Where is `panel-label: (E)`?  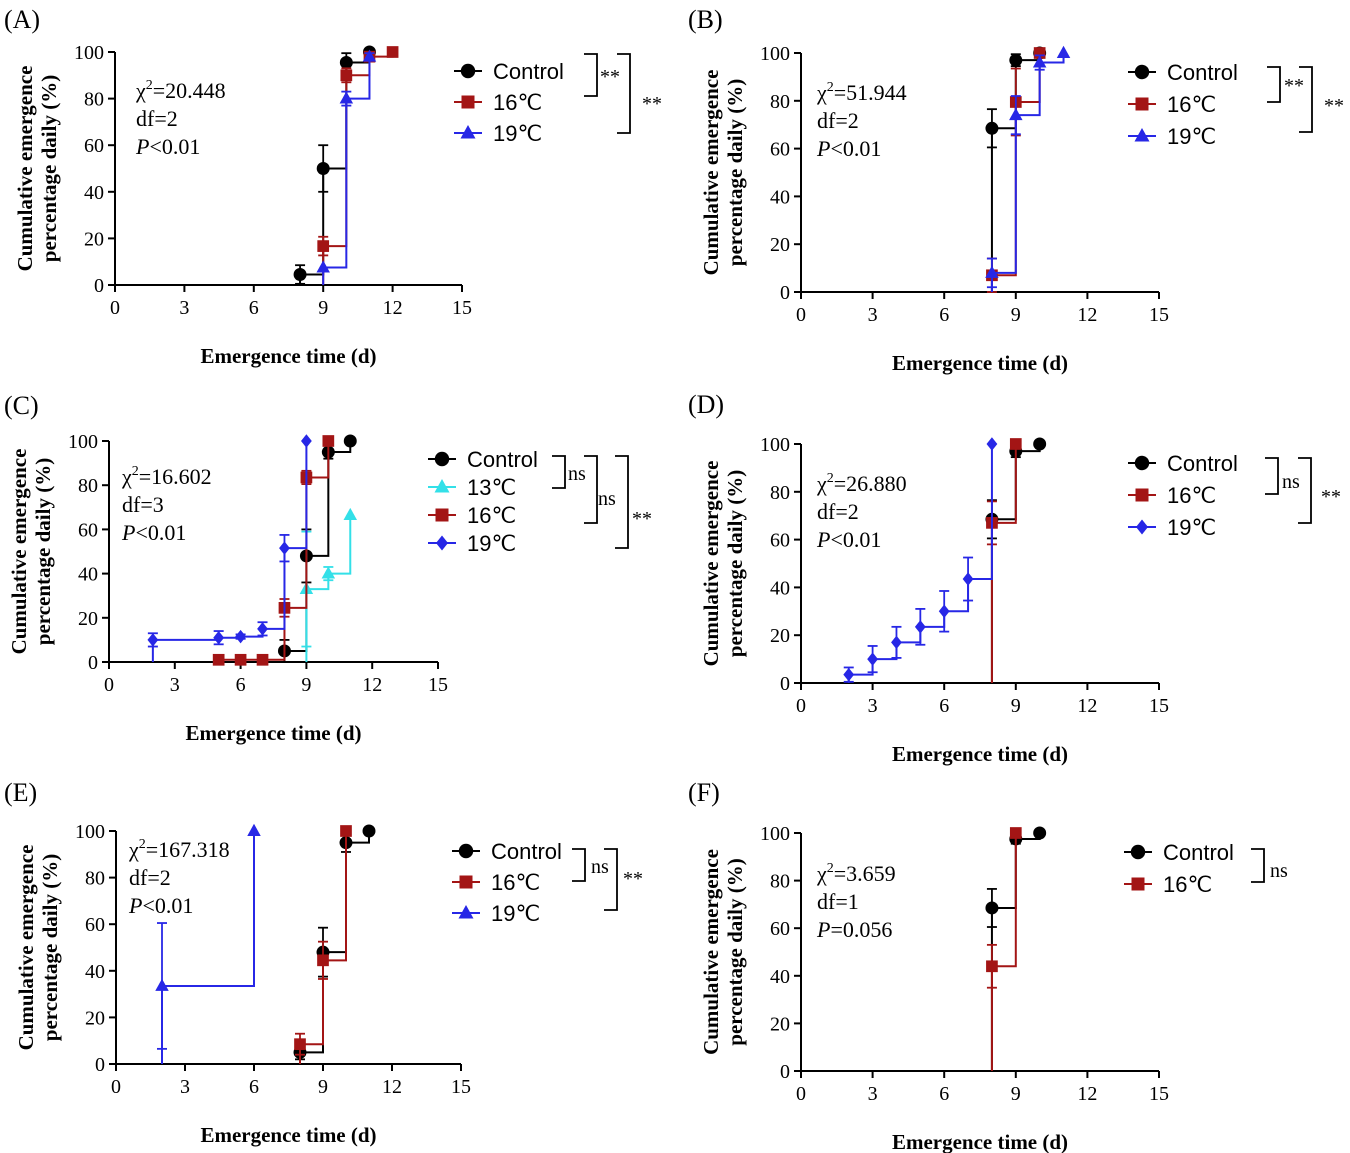 panel-label: (E) is located at coordinates (20, 792).